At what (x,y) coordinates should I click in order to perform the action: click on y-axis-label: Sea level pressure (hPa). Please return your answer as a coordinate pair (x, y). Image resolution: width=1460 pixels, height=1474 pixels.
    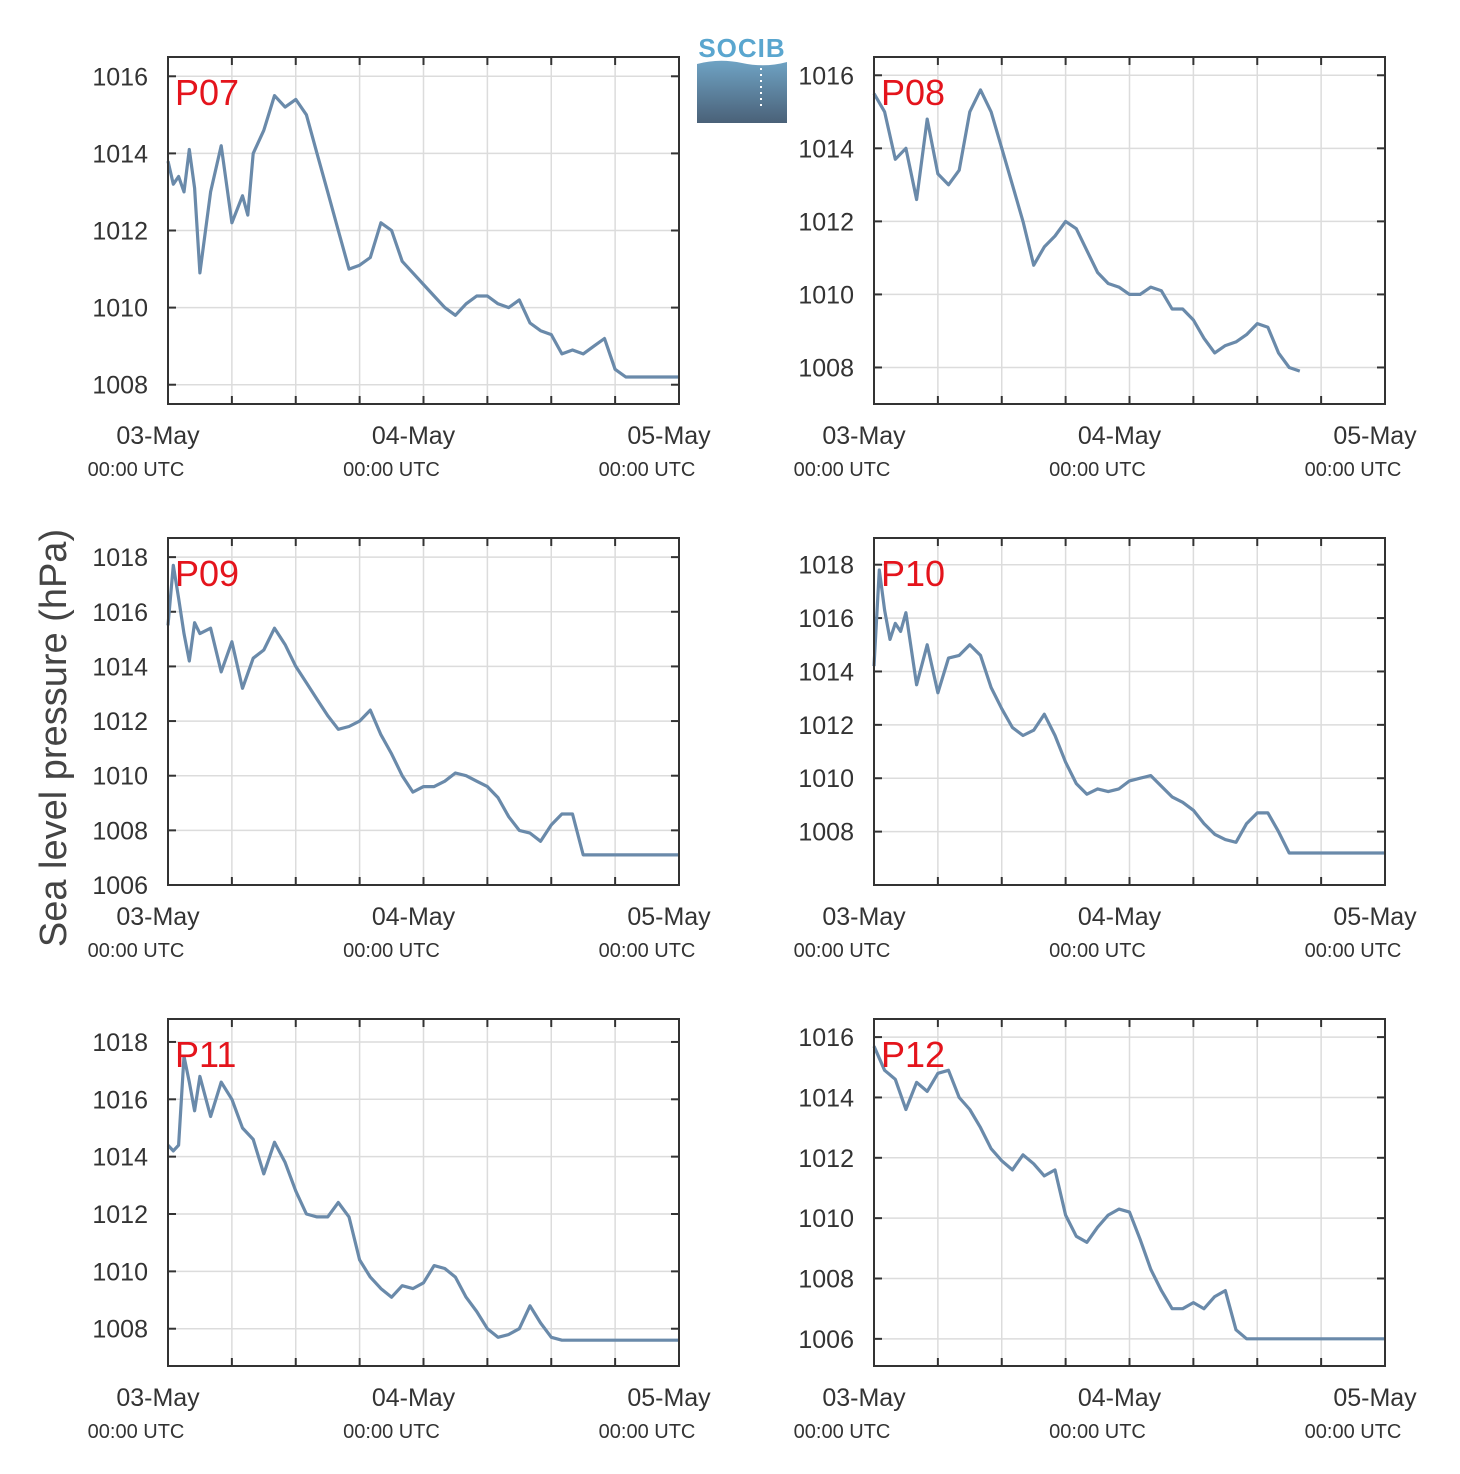
    Looking at the image, I should click on (54, 738).